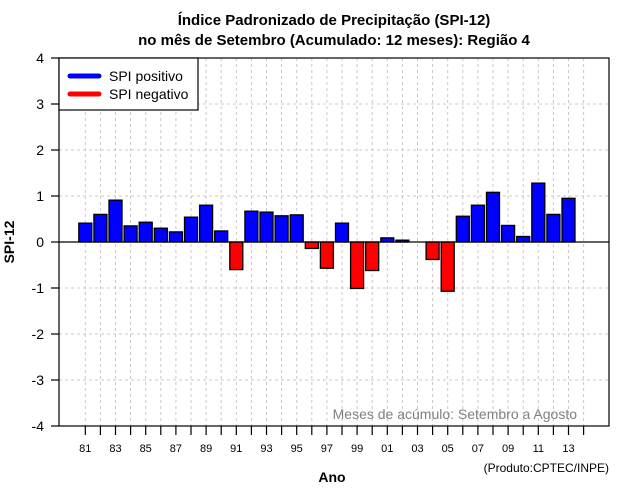  What do you see at coordinates (40, 150) in the screenshot?
I see `y-tick-label: 2` at bounding box center [40, 150].